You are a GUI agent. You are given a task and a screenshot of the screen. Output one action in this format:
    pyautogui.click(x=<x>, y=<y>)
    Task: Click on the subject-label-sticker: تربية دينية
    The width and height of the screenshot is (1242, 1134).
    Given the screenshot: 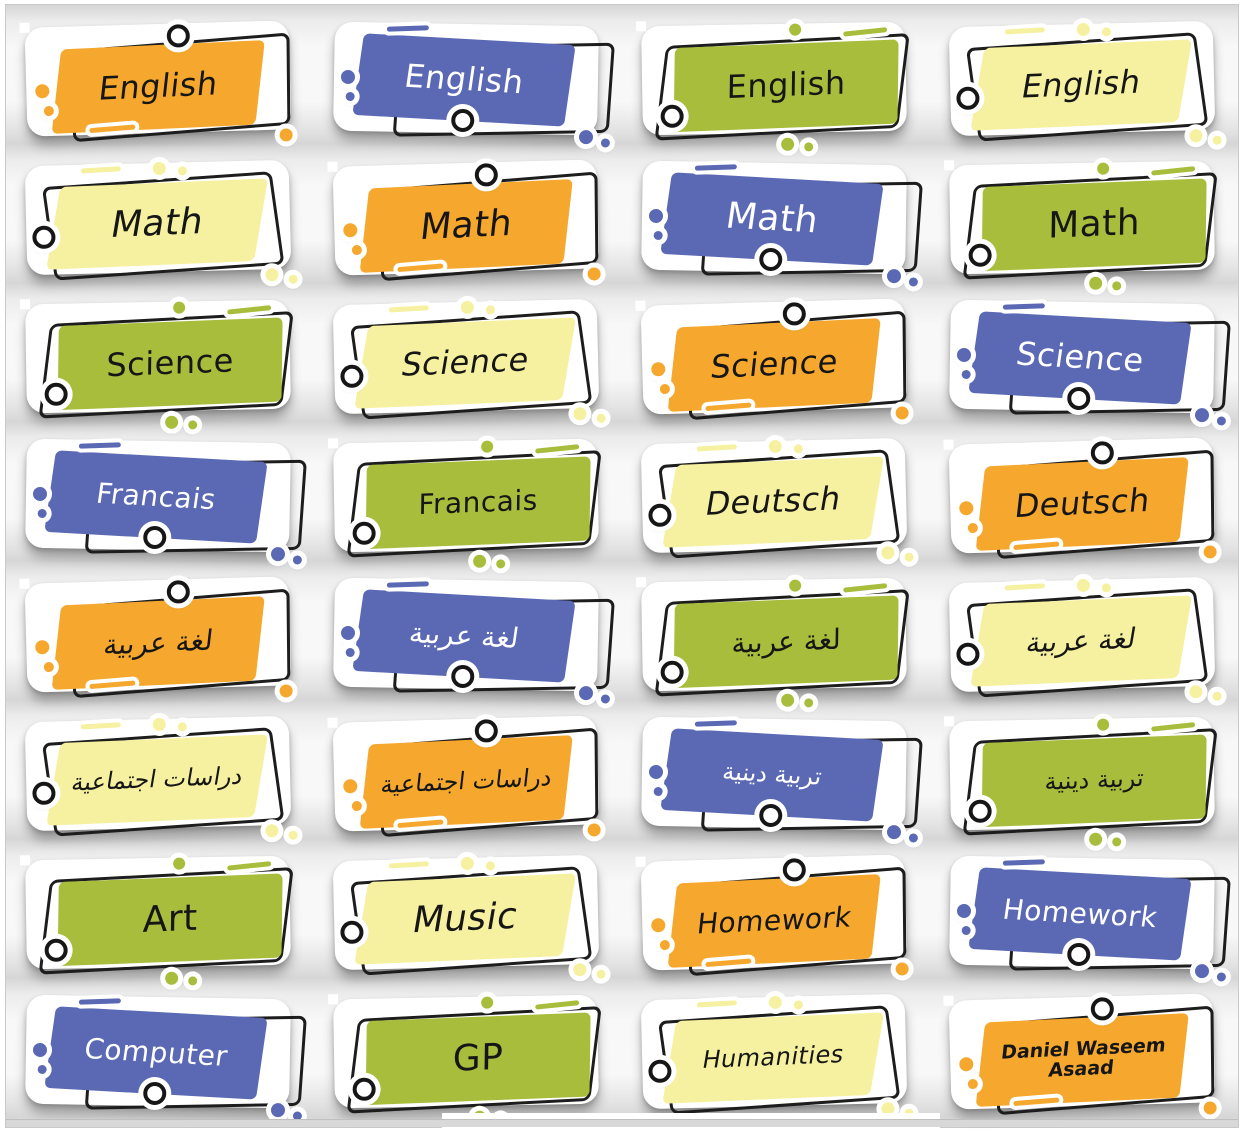 What is the action you would take?
    pyautogui.click(x=776, y=775)
    